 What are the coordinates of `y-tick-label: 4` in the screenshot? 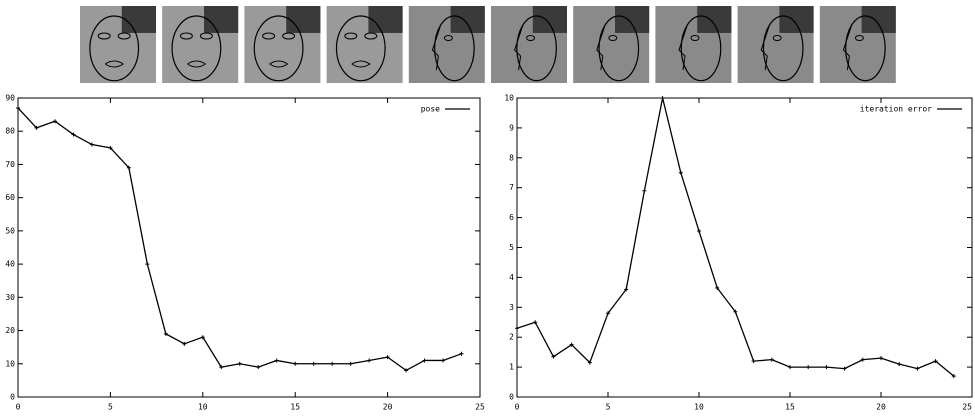 It's located at (511, 277).